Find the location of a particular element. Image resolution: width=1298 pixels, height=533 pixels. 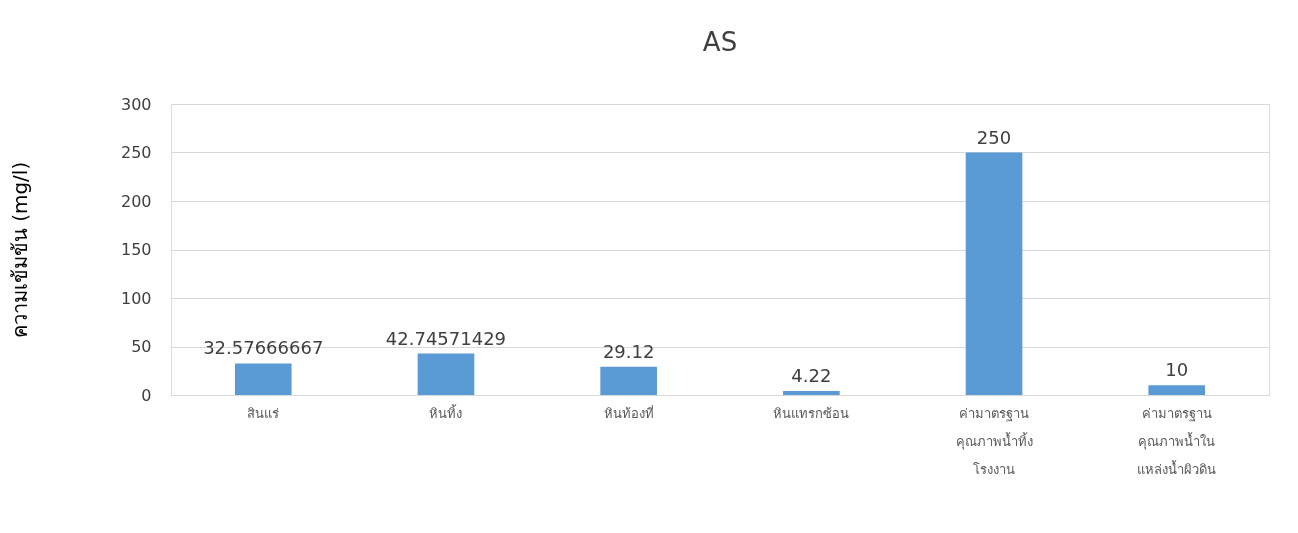

data-label: 42.74571429 is located at coordinates (446, 338).